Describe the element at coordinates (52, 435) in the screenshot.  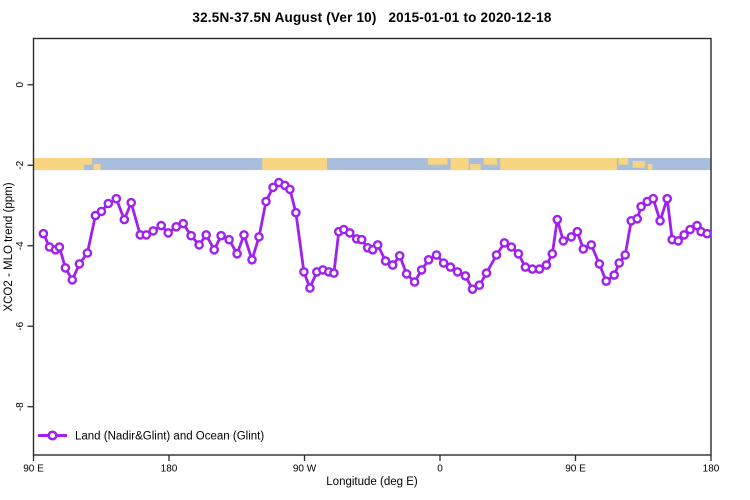
I see `legend-marker-icon` at that location.